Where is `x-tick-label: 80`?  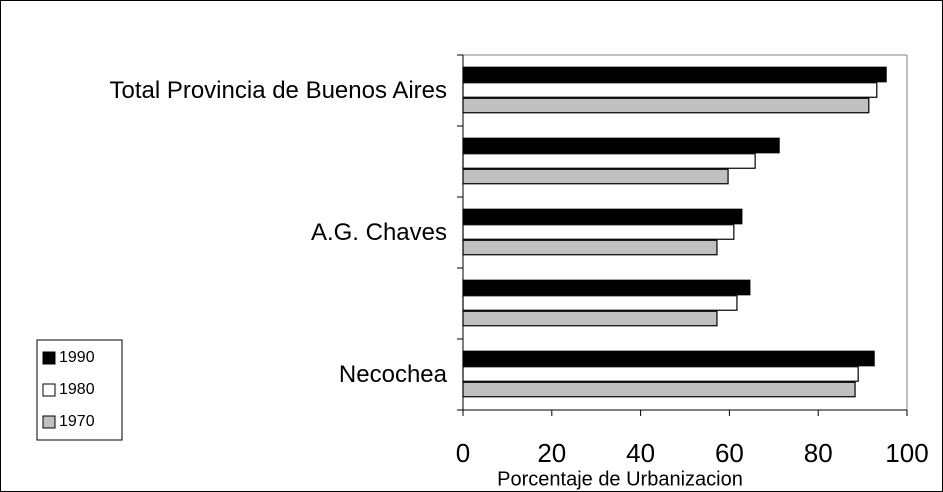 x-tick-label: 80 is located at coordinates (818, 453).